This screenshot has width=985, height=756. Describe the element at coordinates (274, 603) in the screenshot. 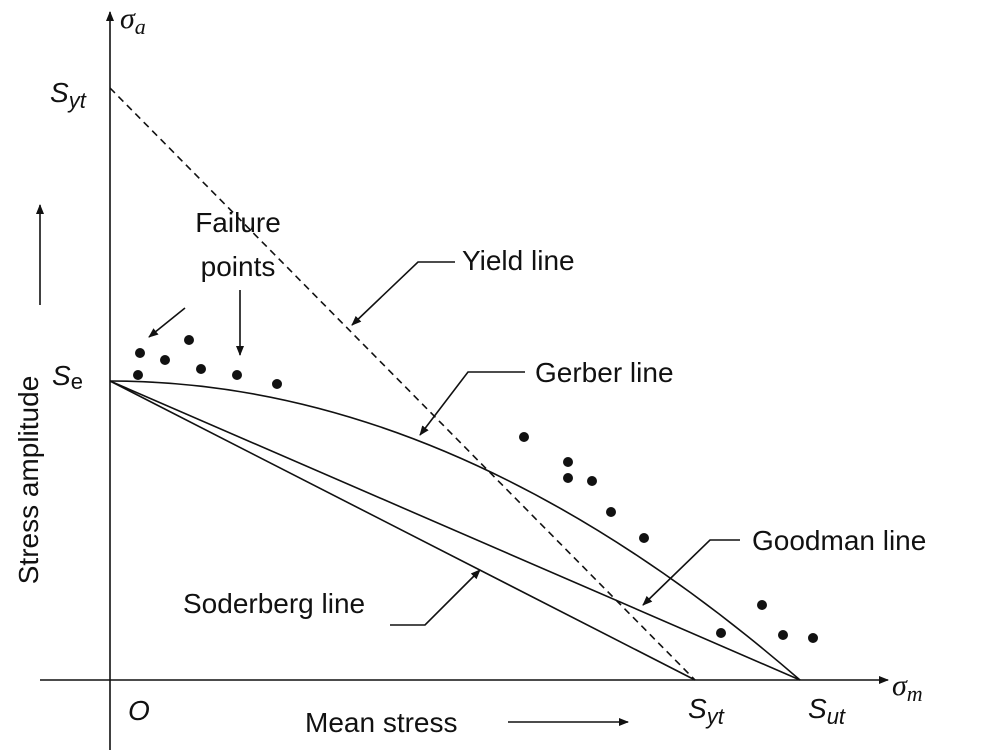

I see `annotation: Soderberg line` at that location.